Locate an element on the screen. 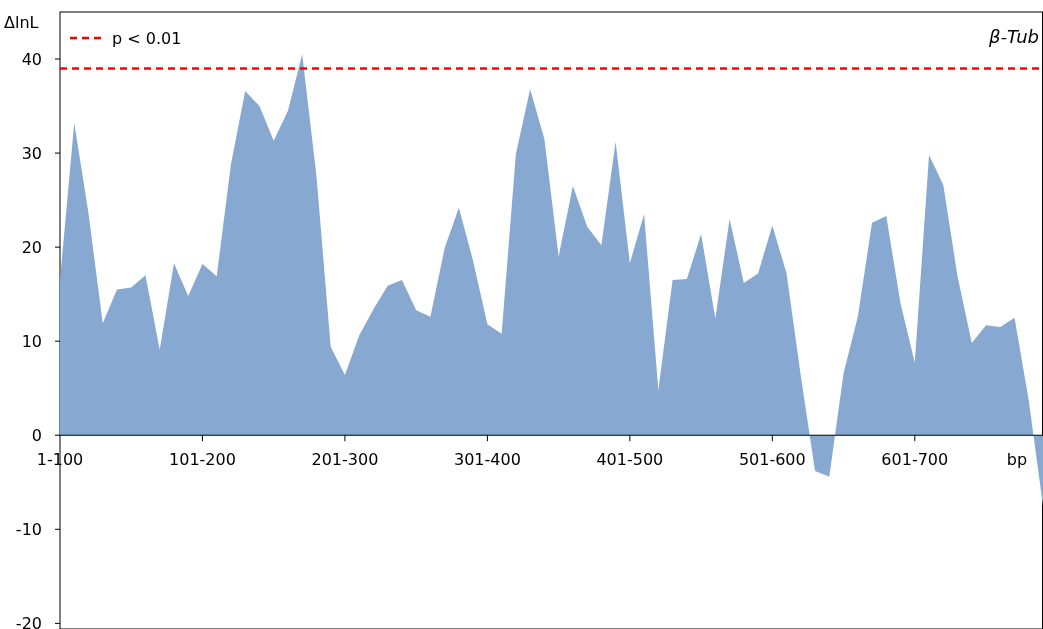 This screenshot has height=629, width=1043. y-axis-title: ΔlnL is located at coordinates (21, 22).